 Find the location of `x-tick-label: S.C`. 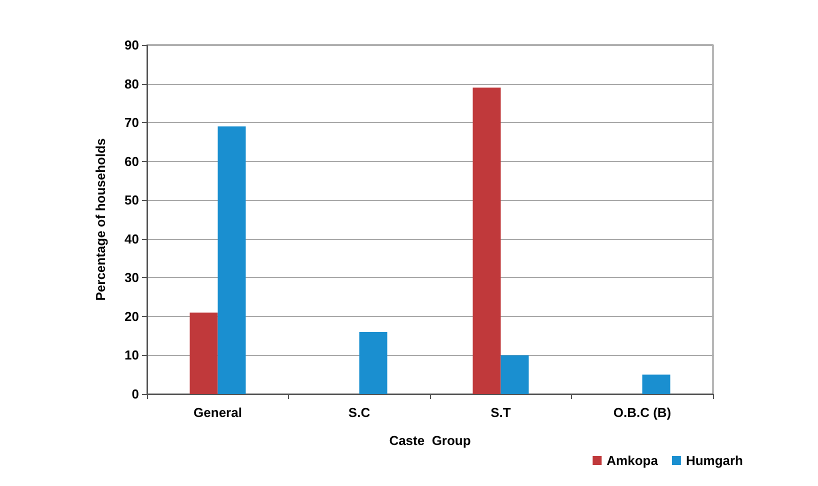

x-tick-label: S.C is located at coordinates (359, 412).